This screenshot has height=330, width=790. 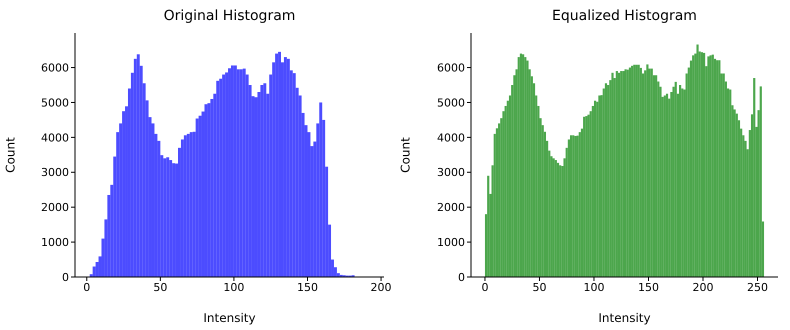 I want to click on x-tick-label: 250, so click(x=757, y=287).